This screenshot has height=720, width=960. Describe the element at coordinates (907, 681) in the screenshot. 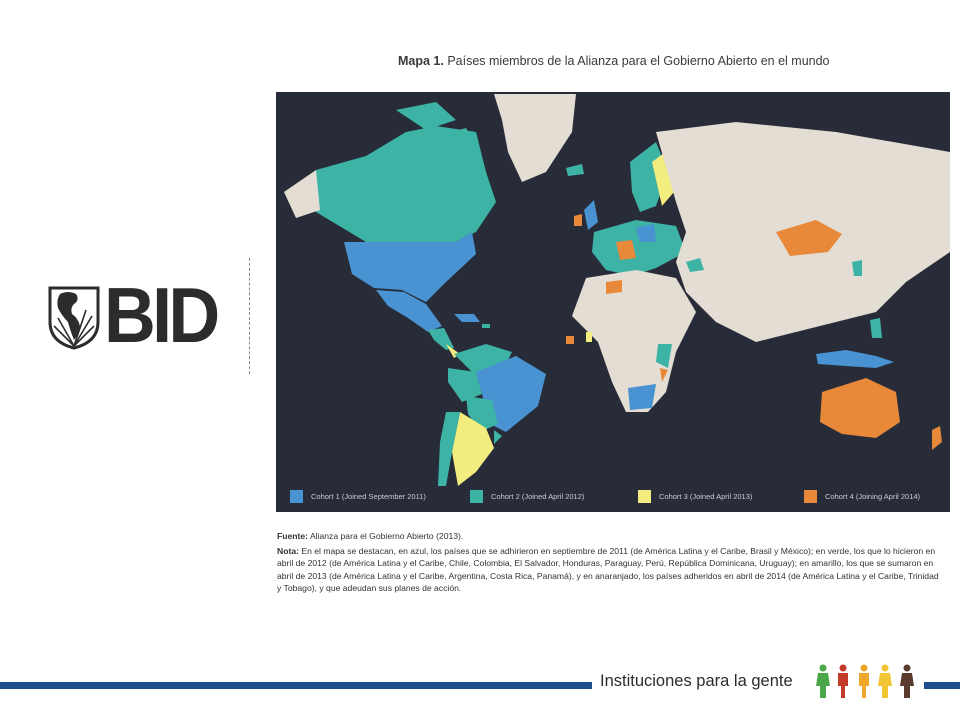

I see `person-figure-brown` at that location.